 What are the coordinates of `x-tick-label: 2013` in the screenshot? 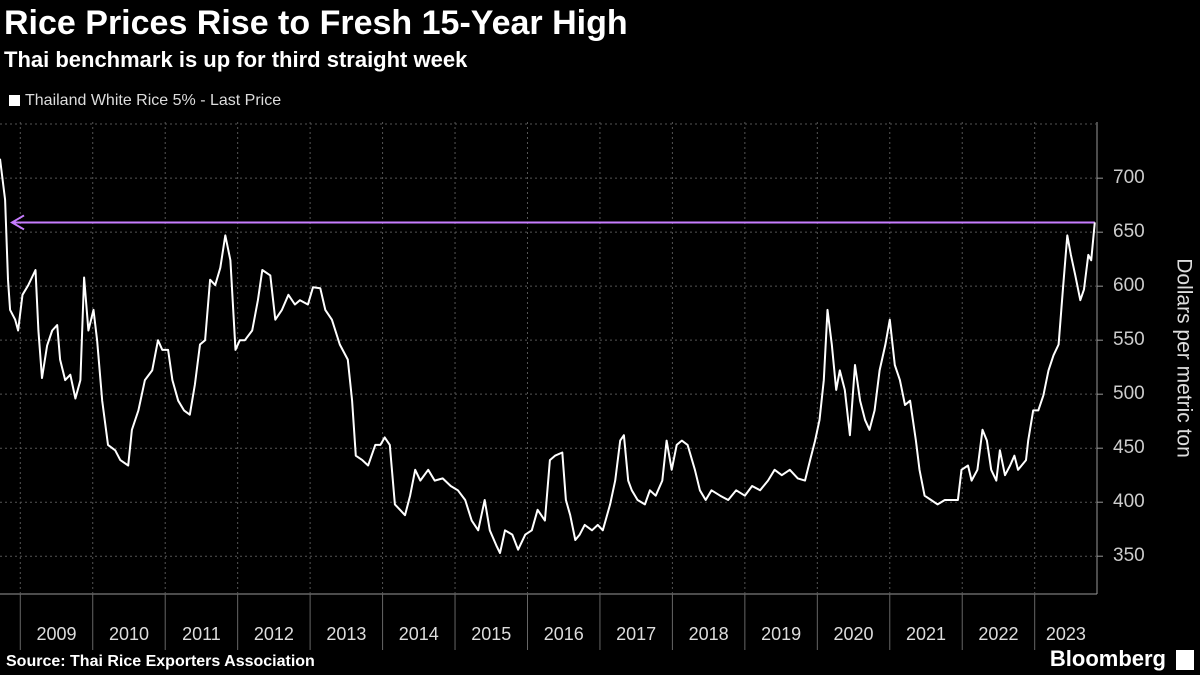 It's located at (346, 634).